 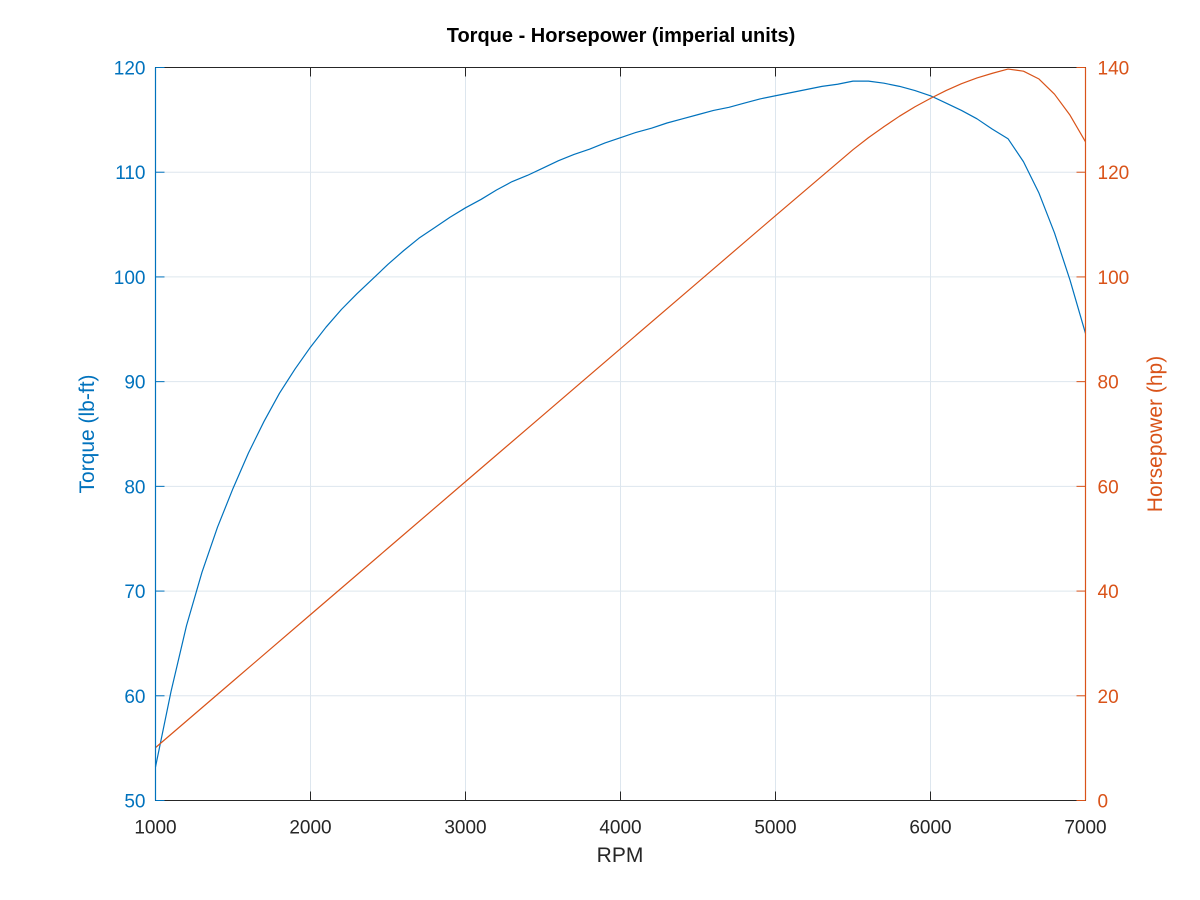 I want to click on x-tick-label: 6000, so click(x=930, y=828).